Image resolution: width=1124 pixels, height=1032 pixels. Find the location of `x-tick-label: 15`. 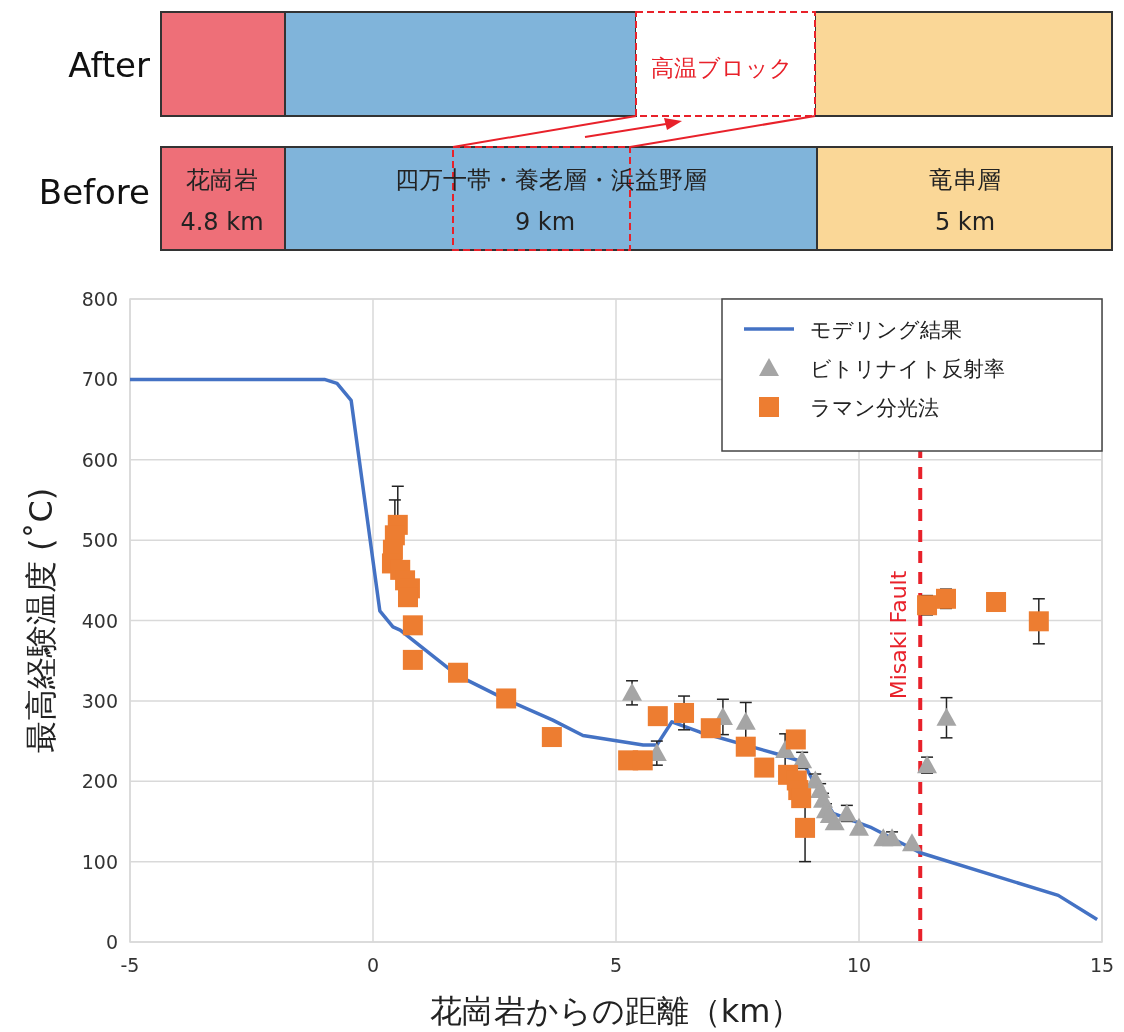

x-tick-label: 15 is located at coordinates (1102, 965).